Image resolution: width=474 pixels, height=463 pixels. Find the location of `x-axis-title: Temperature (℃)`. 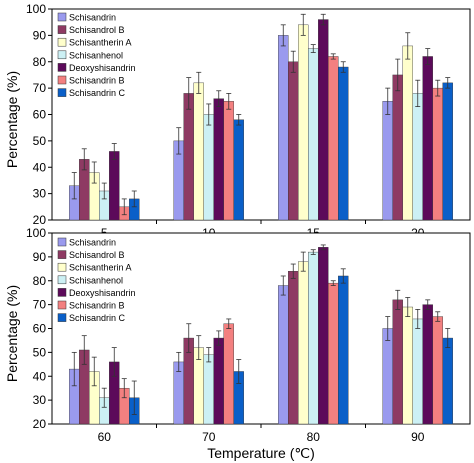

x-axis-title: Temperature (℃) is located at coordinates (261, 453).